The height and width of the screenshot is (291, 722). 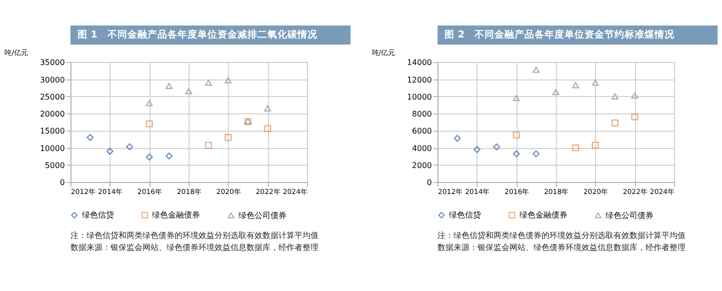 What do you see at coordinates (422, 131) in the screenshot?
I see `y-tick-label: 6000` at bounding box center [422, 131].